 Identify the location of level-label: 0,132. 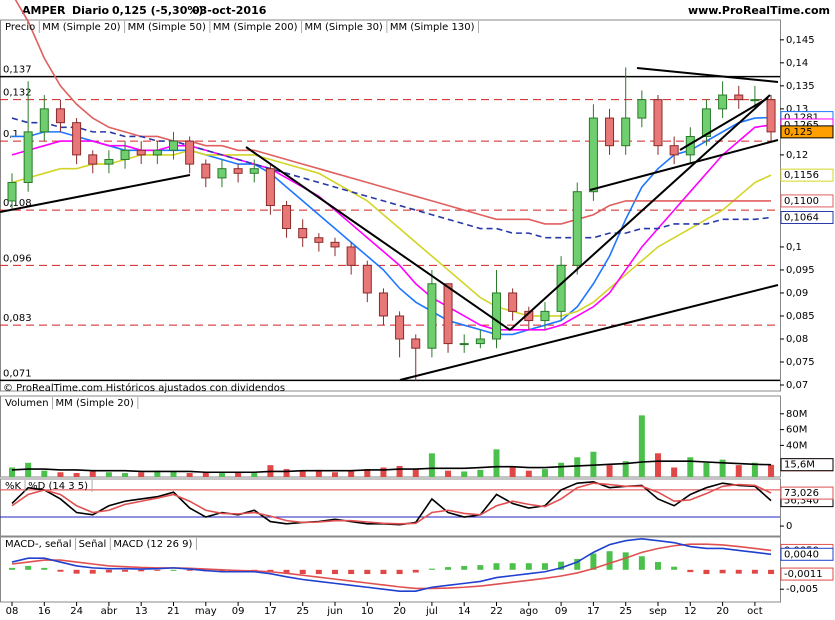
(17, 93).